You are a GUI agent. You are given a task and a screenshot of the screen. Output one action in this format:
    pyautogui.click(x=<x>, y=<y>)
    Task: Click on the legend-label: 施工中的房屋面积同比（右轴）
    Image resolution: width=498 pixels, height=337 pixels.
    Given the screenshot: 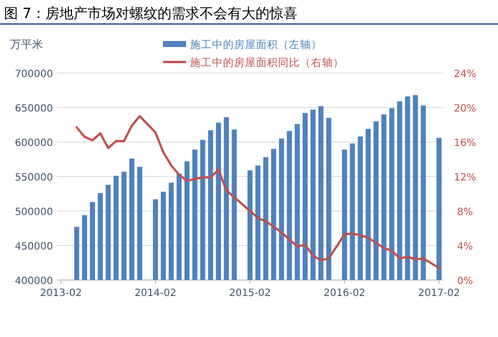 What is the action you would take?
    pyautogui.click(x=267, y=62)
    